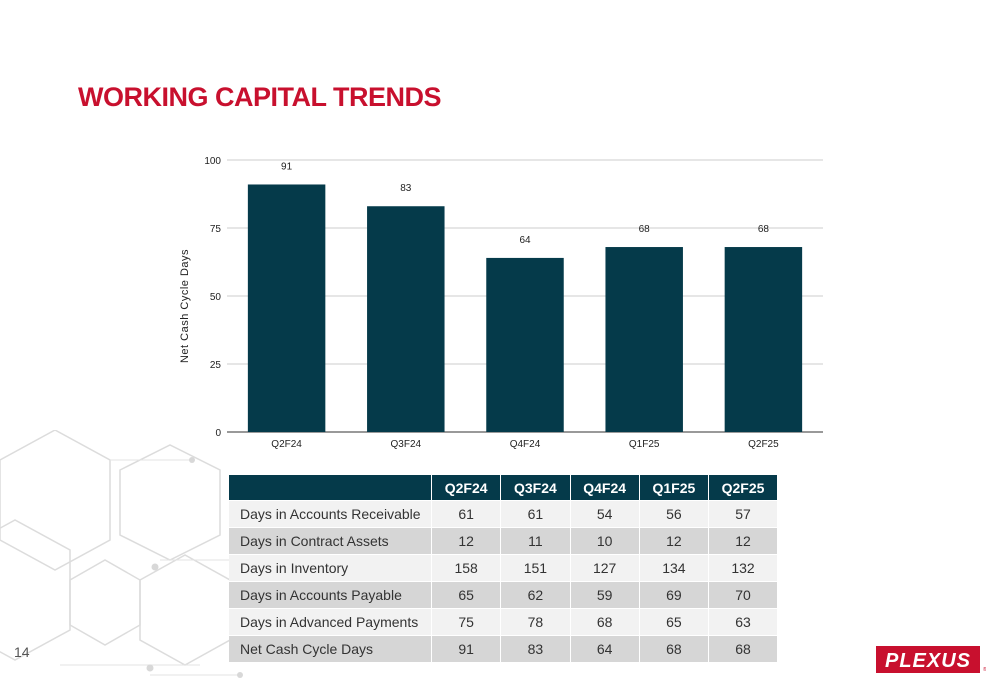 The height and width of the screenshot is (685, 1000). I want to click on y-tick-label: 0, so click(218, 433).